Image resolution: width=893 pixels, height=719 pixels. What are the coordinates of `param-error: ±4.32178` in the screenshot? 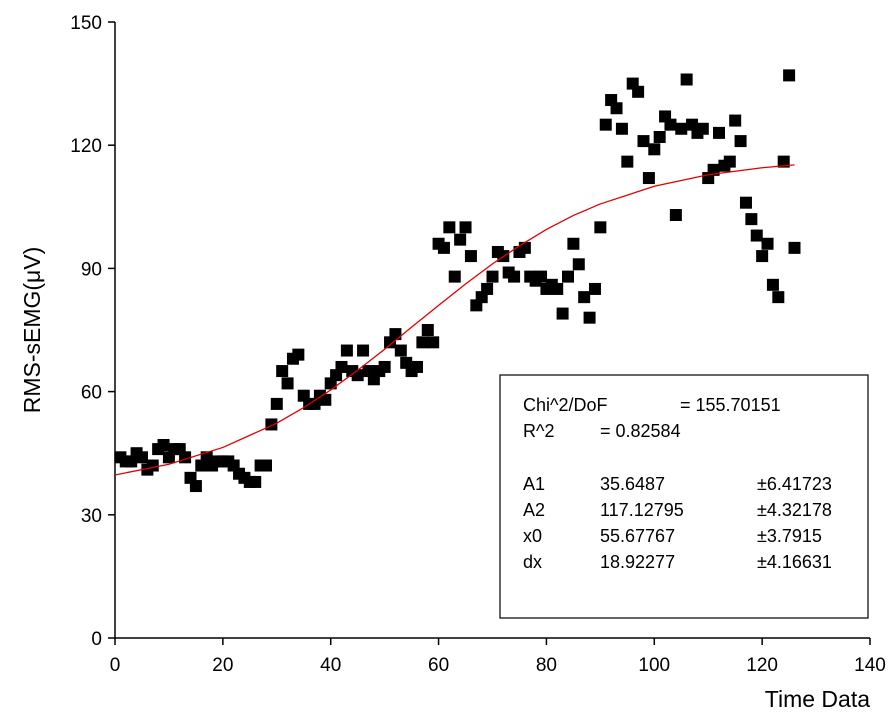 It's located at (794, 510).